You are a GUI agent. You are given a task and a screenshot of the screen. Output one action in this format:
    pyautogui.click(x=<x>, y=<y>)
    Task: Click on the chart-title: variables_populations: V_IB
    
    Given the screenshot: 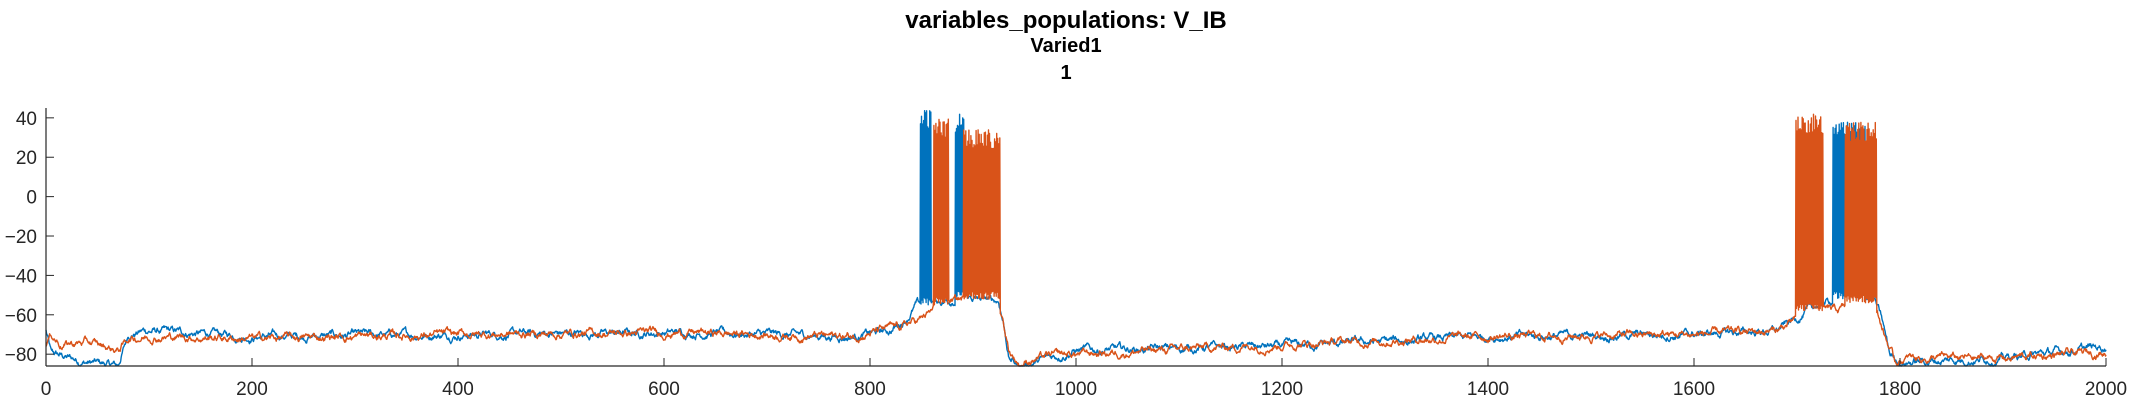 What is the action you would take?
    pyautogui.click(x=1065, y=20)
    